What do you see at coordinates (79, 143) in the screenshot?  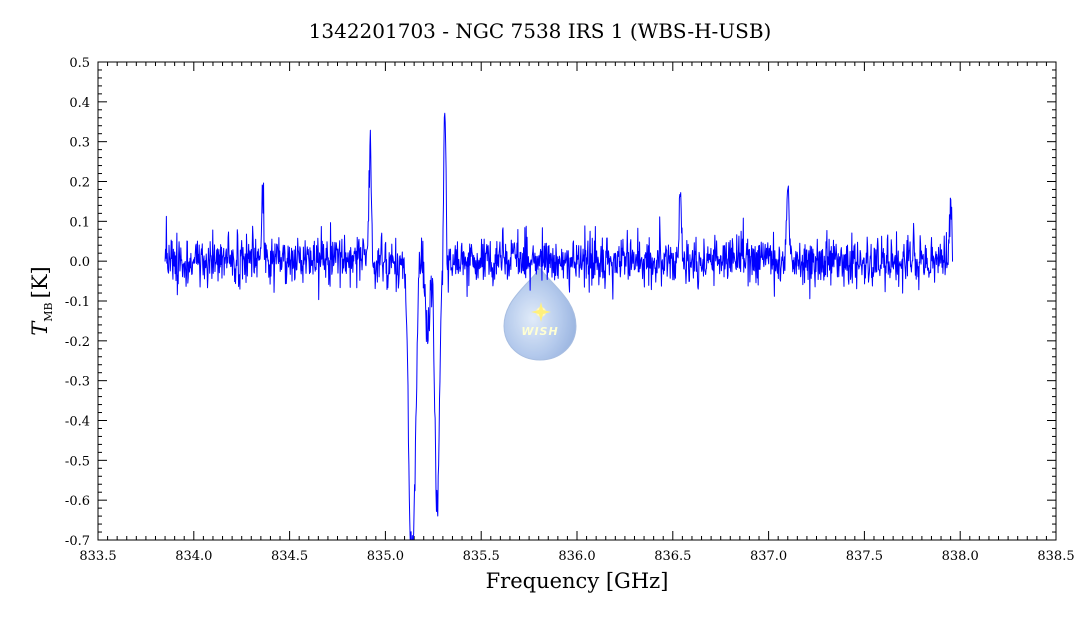 I see `y-tick-label: 0.3` at bounding box center [79, 143].